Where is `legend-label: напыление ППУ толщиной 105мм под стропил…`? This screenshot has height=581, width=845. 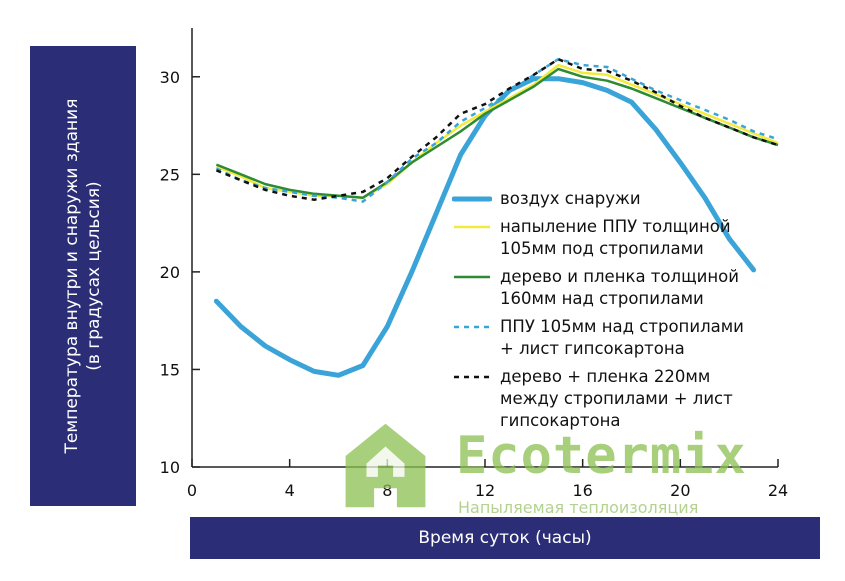 legend-label: напыление ППУ толщиной 105мм под стропил… is located at coordinates (615, 237).